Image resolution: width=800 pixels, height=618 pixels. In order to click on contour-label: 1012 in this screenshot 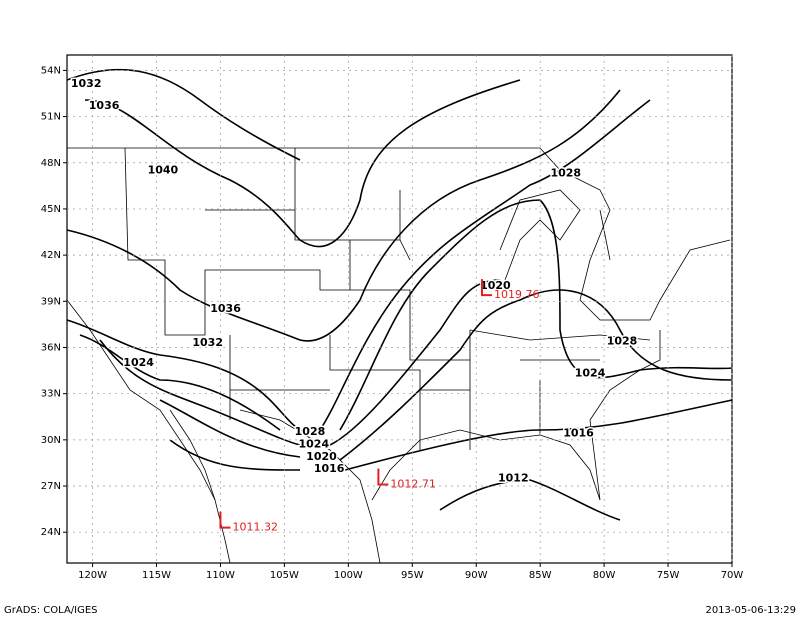, I will do `click(513, 477)`.